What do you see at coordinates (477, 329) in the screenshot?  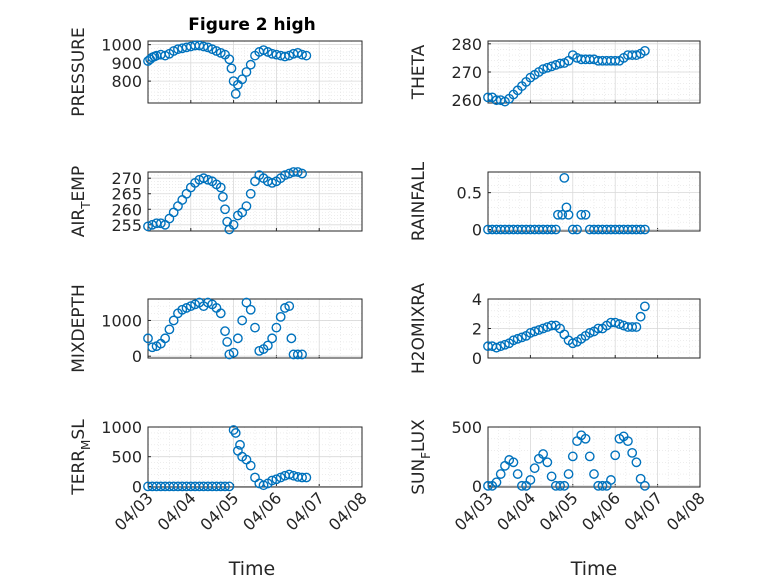 I see `y-tick-label: 2` at bounding box center [477, 329].